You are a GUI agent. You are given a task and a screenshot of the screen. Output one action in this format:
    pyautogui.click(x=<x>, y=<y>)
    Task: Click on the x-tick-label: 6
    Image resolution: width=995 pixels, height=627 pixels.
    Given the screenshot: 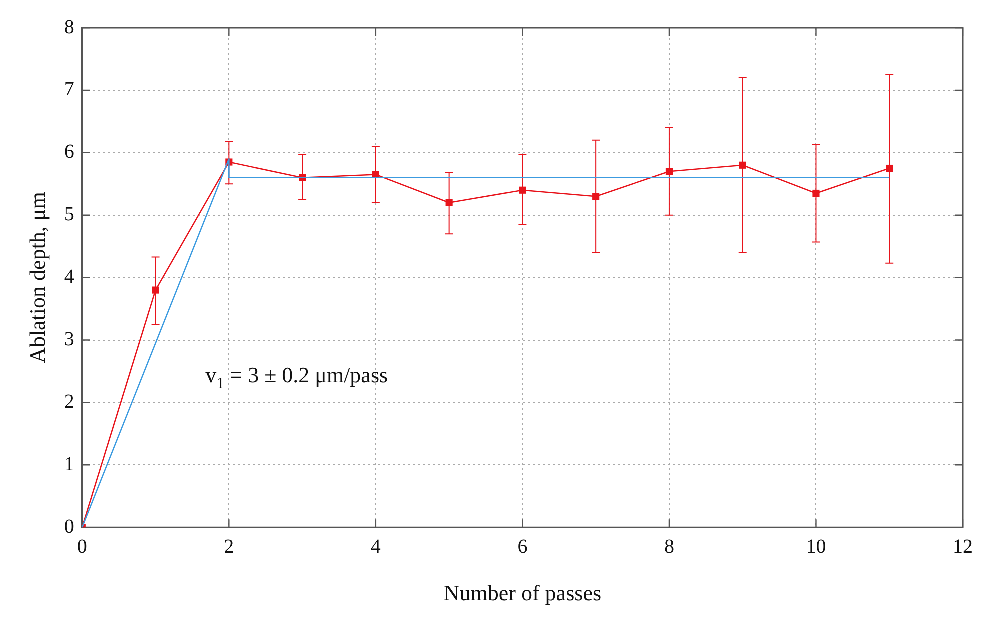 What is the action you would take?
    pyautogui.click(x=523, y=547)
    